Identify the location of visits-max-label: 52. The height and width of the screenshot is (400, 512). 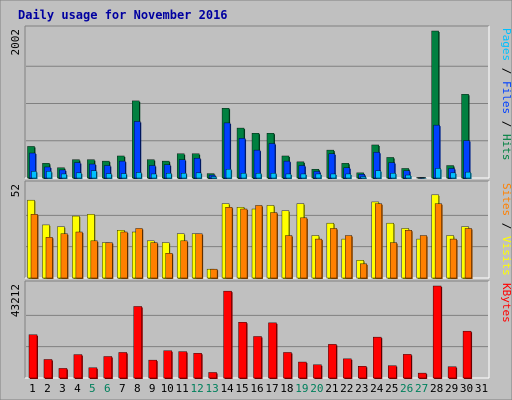
(15, 190).